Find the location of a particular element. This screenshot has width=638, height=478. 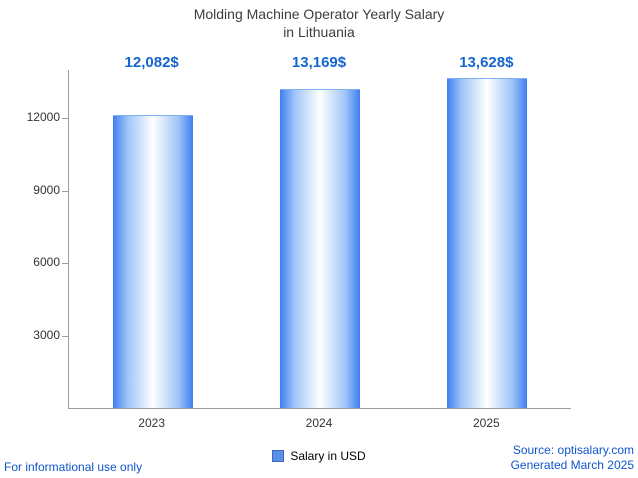

legend-swatch-icon is located at coordinates (278, 456).